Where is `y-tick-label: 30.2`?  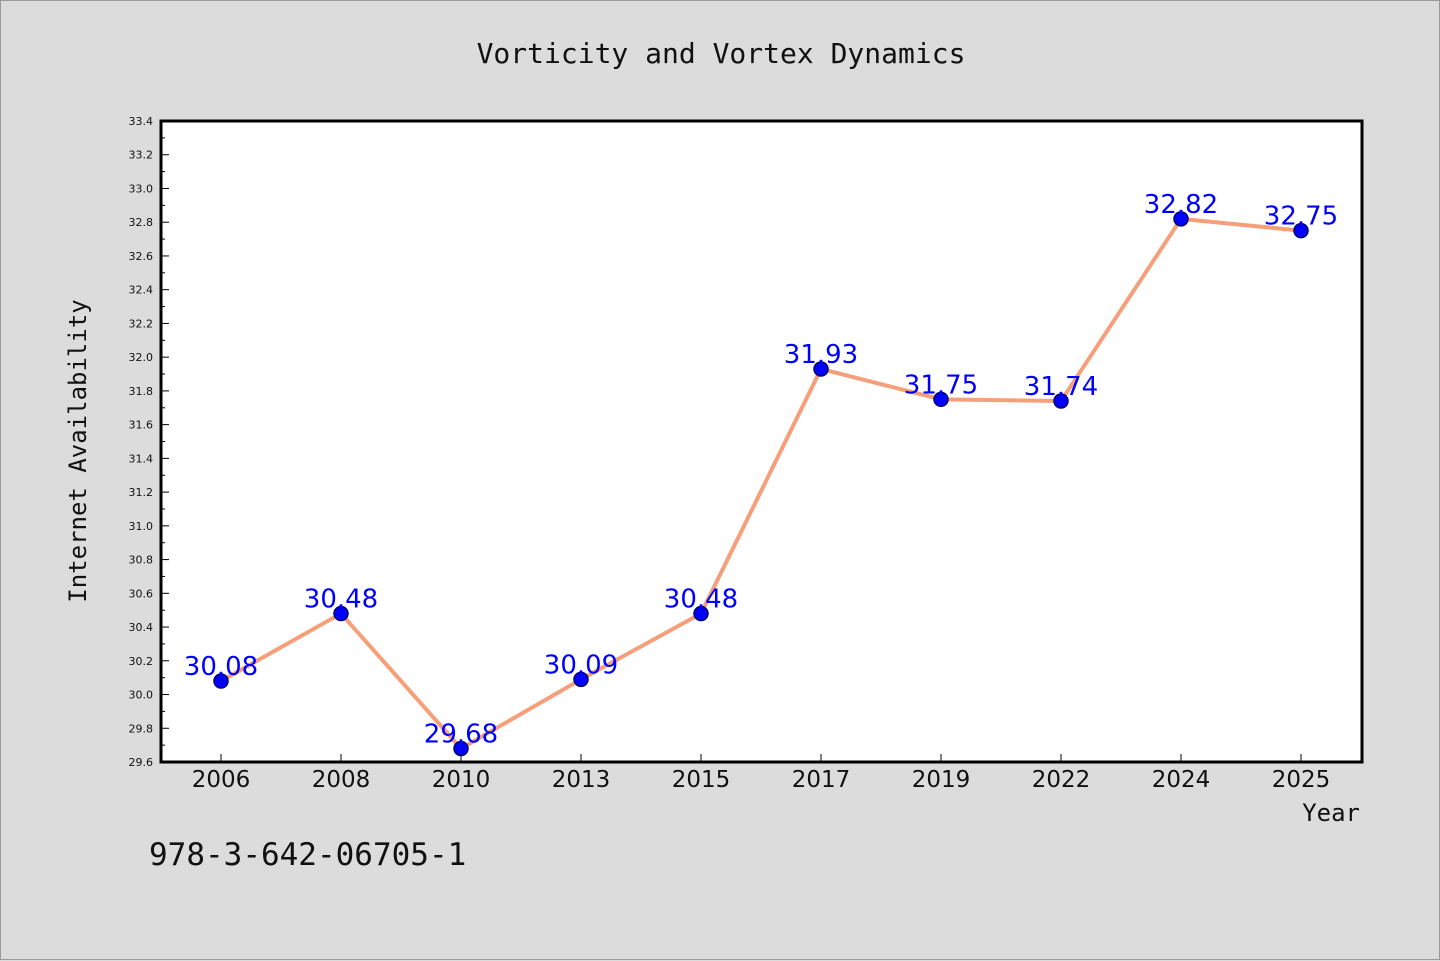
y-tick-label: 30.2 is located at coordinates (141, 661).